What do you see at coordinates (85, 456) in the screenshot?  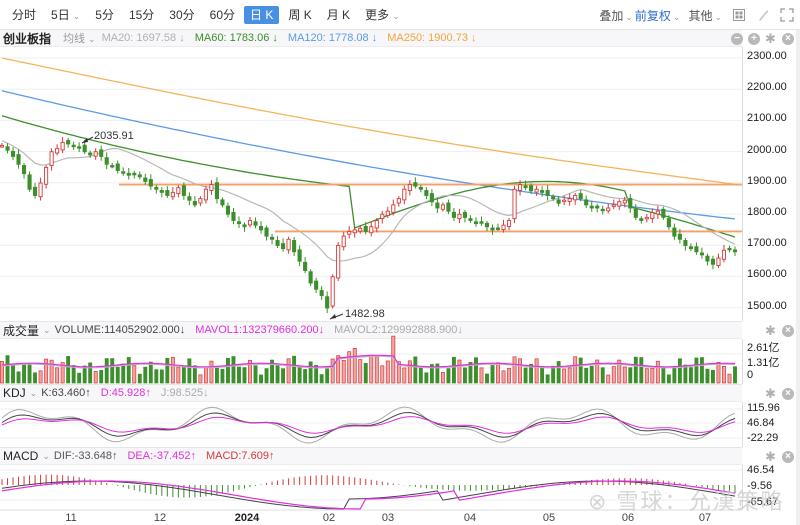 I see `legend-value: DIF:-33.648↑` at bounding box center [85, 456].